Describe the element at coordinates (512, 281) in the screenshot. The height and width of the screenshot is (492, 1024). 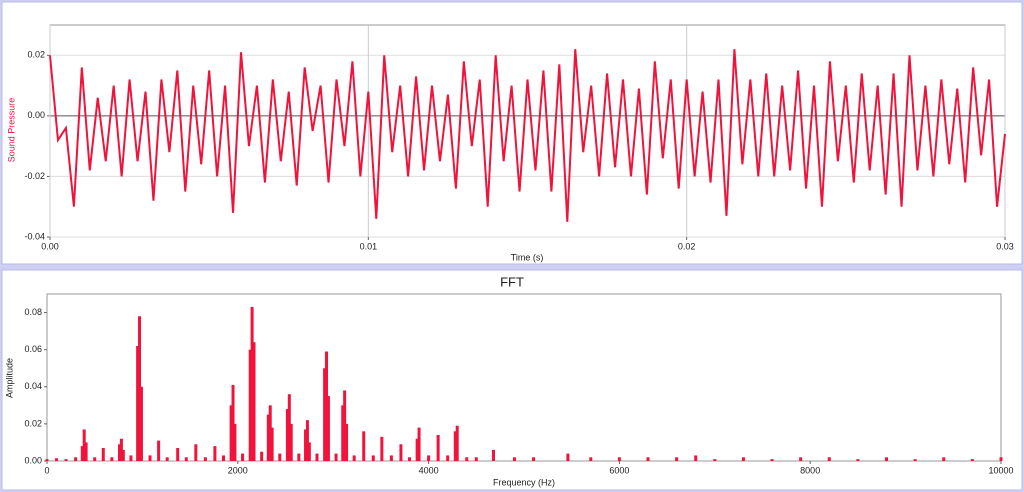
I see `chart-title: FFT` at that location.